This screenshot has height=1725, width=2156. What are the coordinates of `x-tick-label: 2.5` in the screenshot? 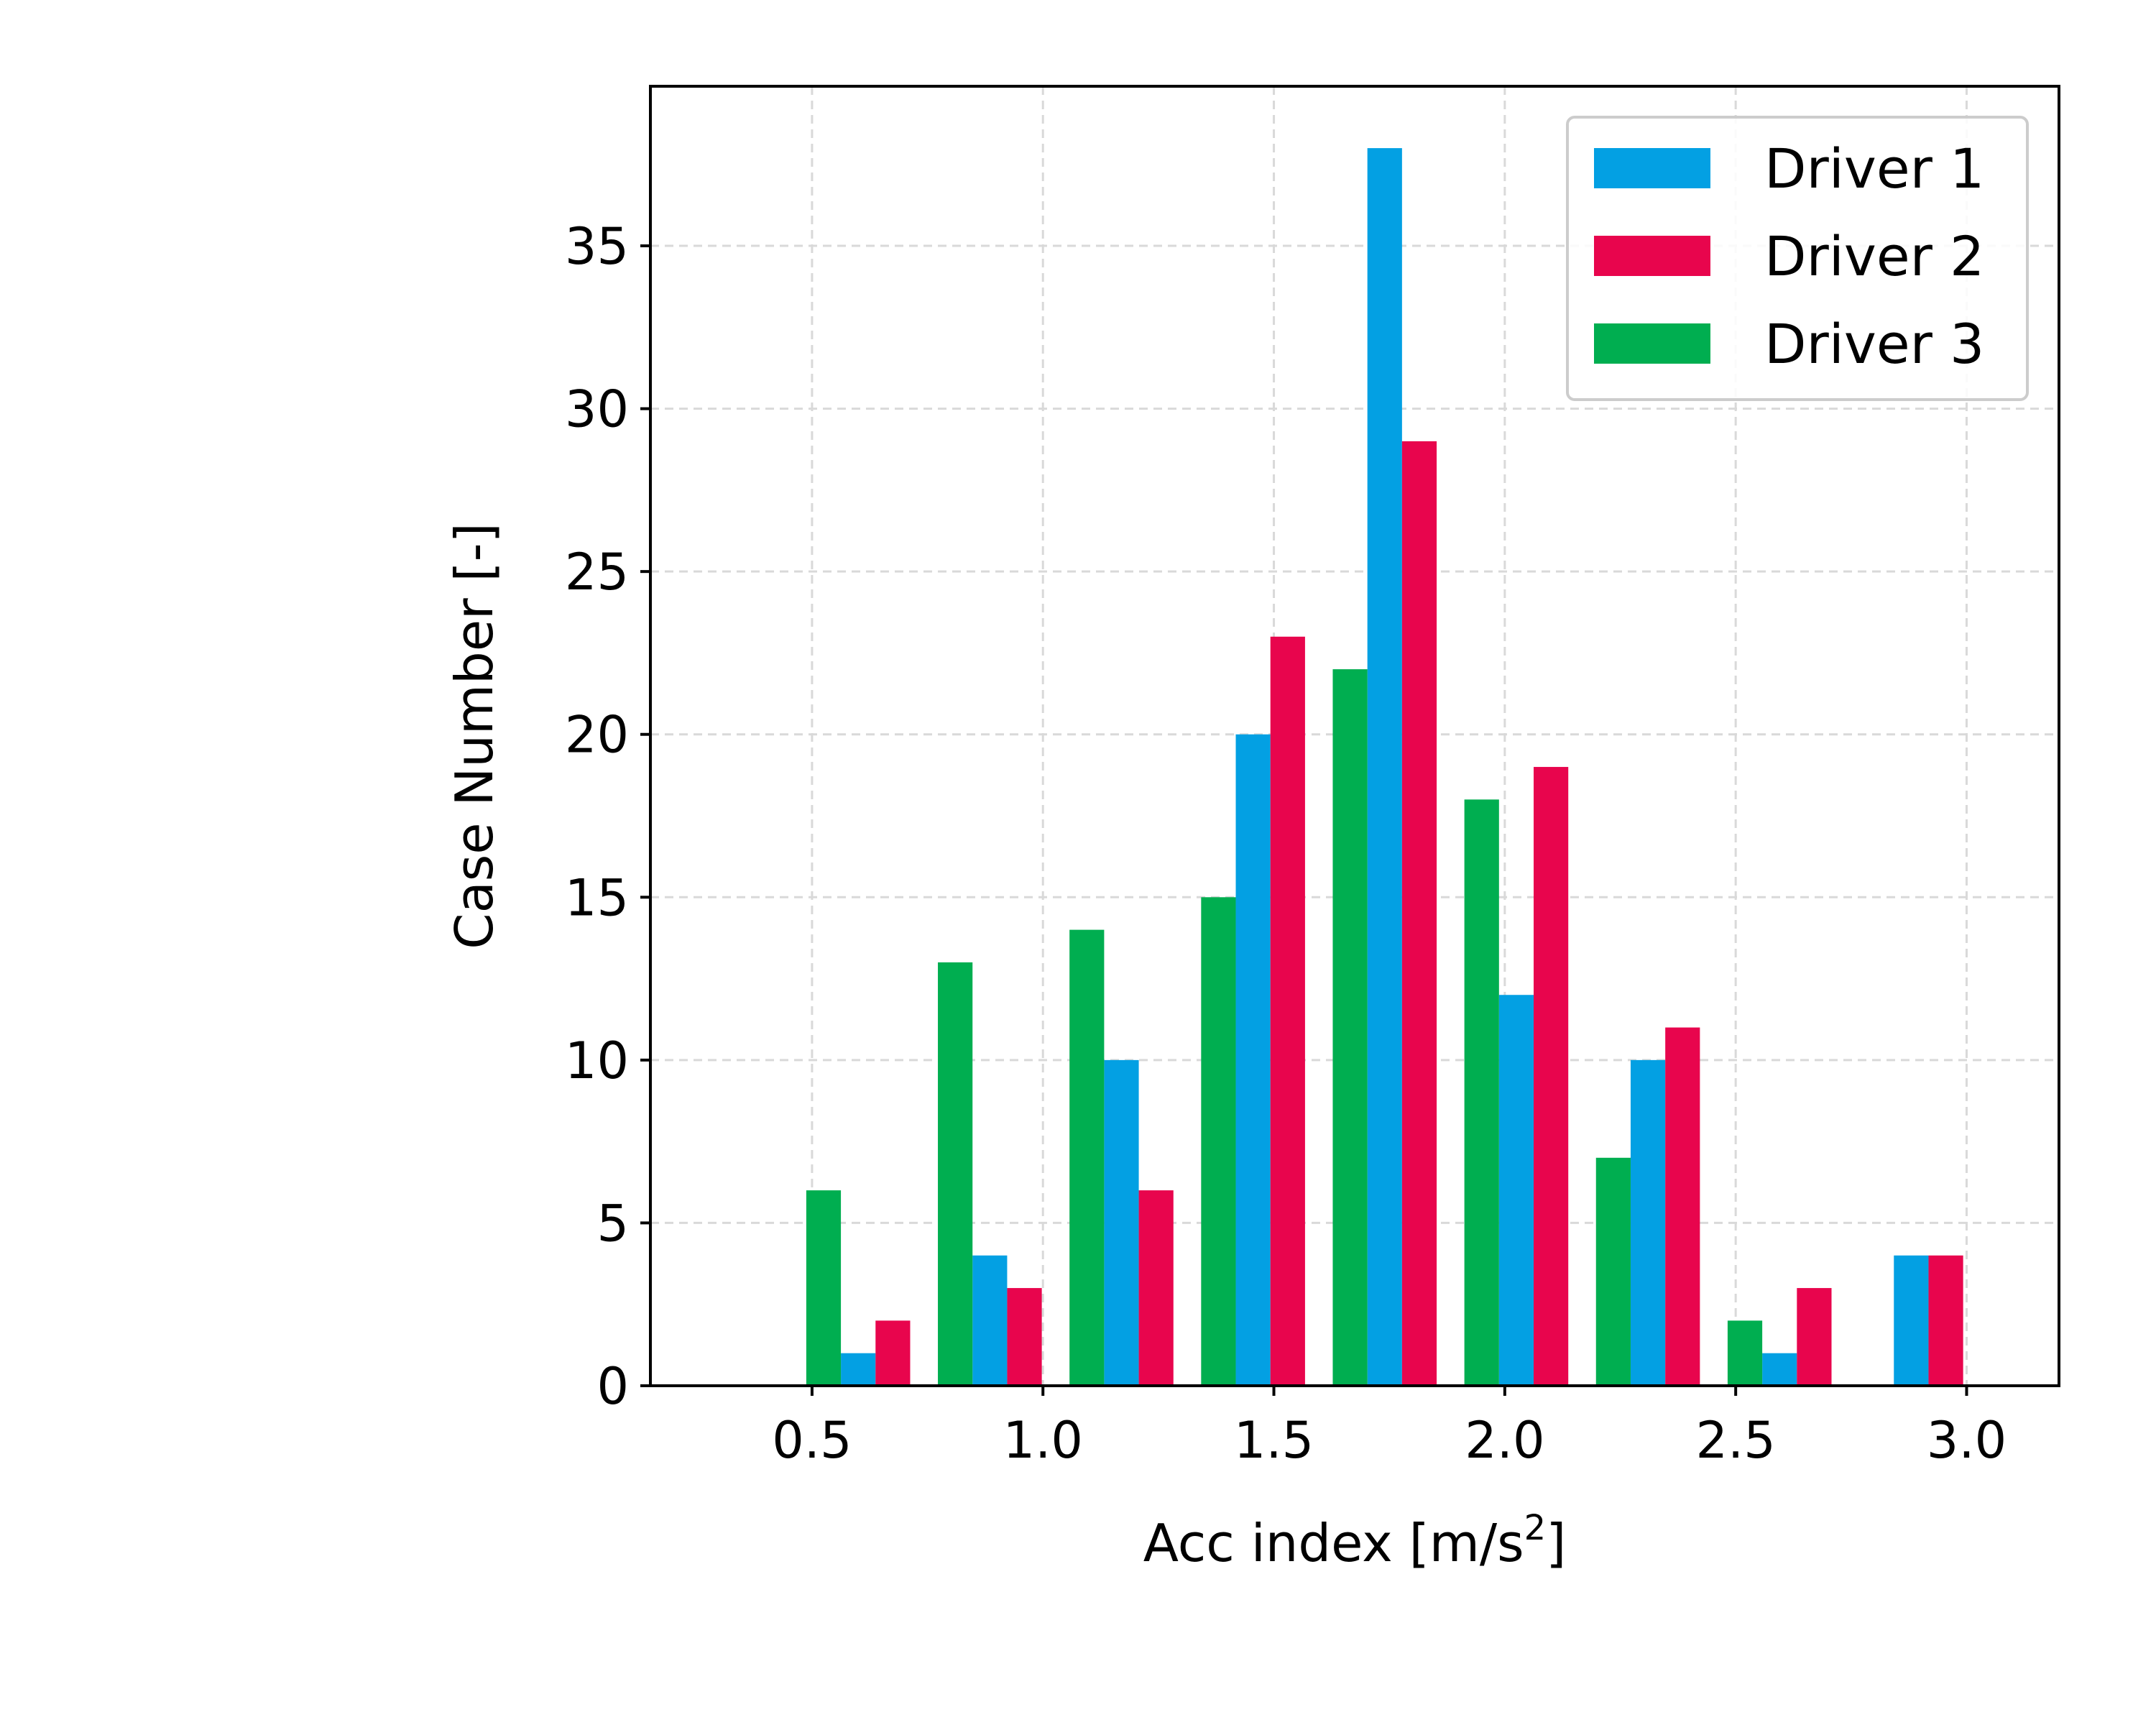 It's located at (1735, 1440).